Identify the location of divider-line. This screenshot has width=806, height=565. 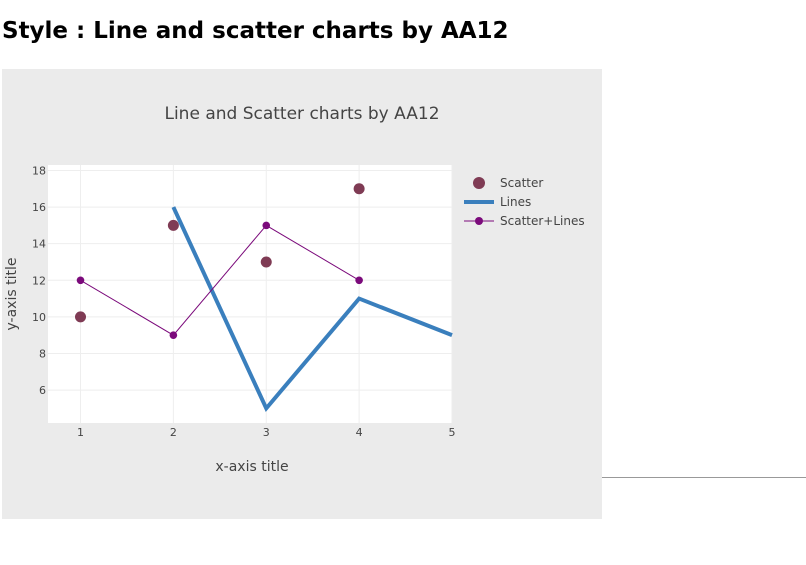
(704, 477).